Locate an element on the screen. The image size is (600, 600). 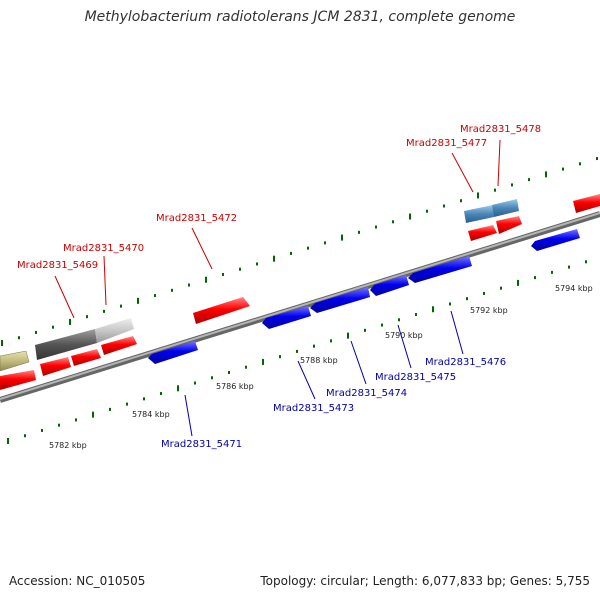
gene-label: Mrad2831_5476 is located at coordinates (465, 362).